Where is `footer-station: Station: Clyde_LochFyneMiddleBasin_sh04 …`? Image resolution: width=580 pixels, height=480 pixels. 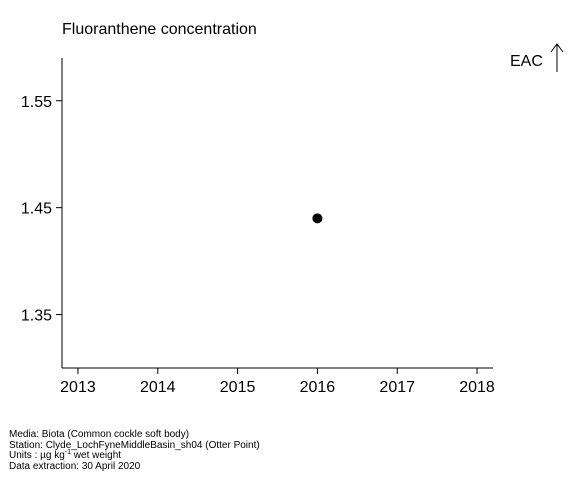
footer-station: Station: Clyde_LochFyneMiddleBasin_sh04 … is located at coordinates (134, 445).